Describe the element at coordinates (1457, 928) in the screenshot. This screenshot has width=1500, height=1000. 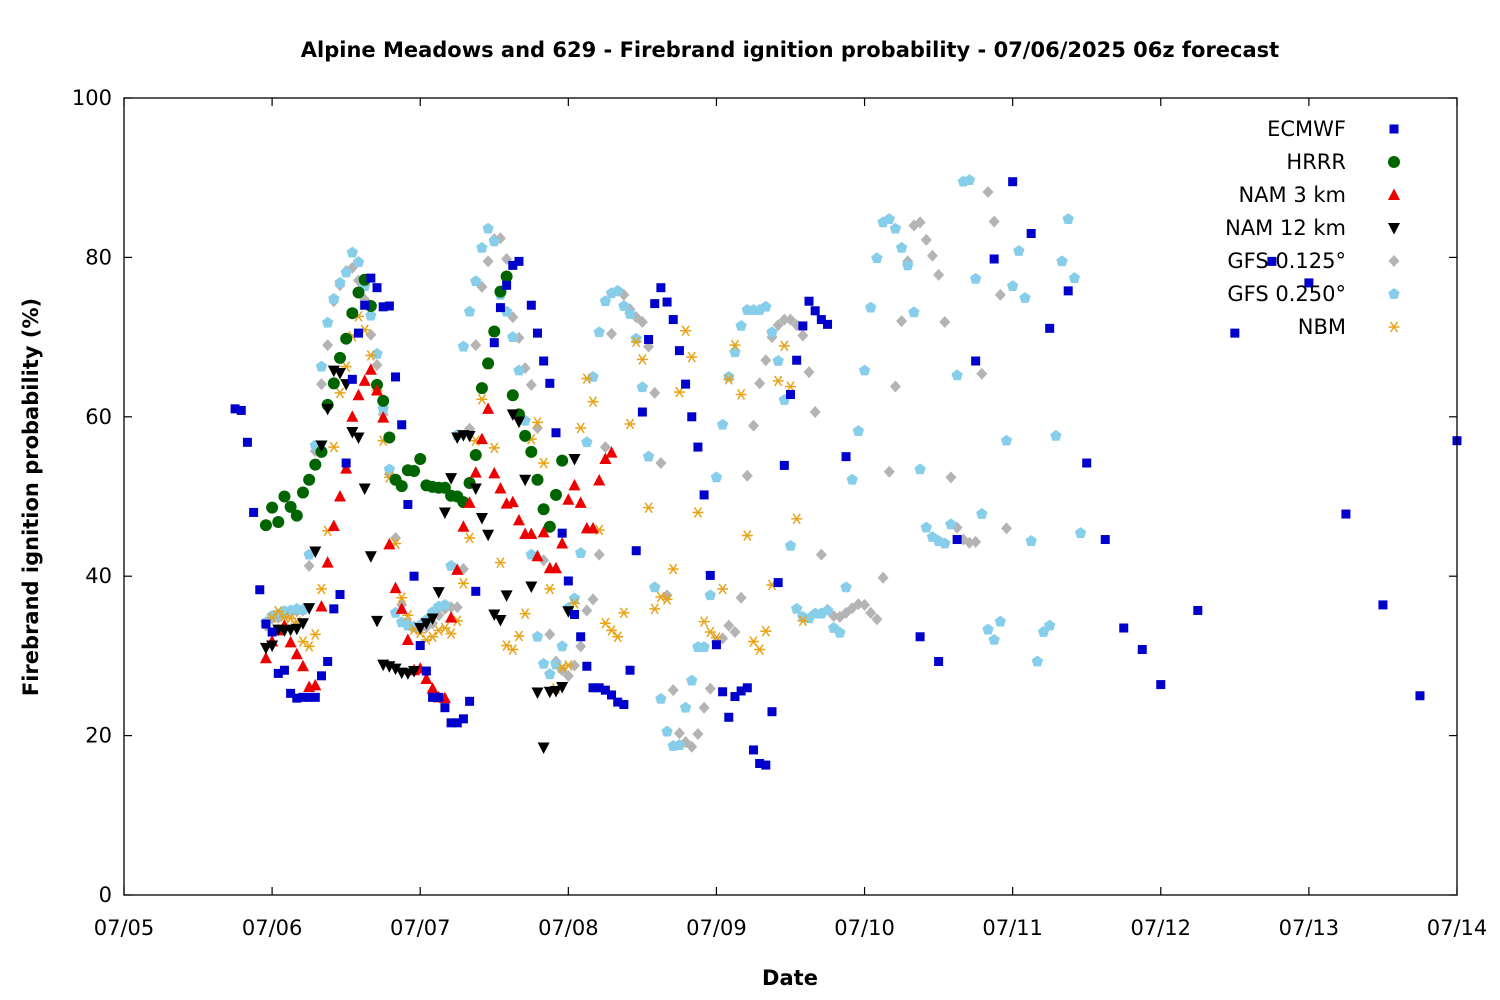
I see `x-tick-label: 07/14` at that location.